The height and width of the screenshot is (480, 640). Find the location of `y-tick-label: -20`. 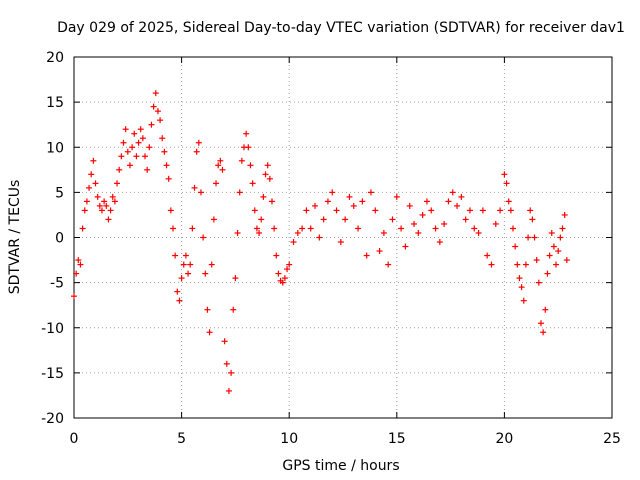

y-tick-label: -20 is located at coordinates (52, 419).